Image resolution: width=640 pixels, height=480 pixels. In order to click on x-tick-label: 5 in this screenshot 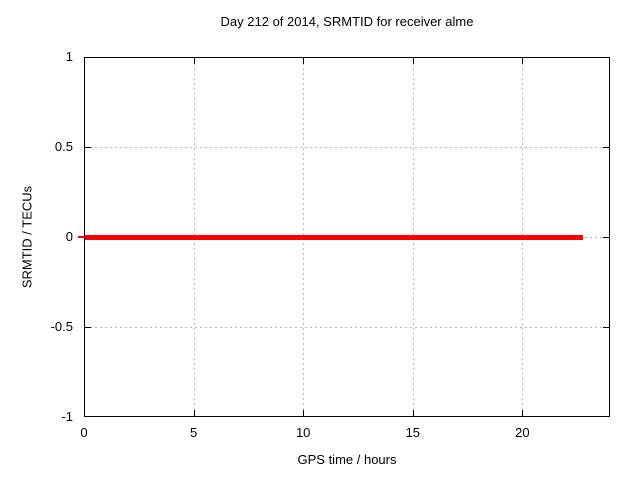, I will do `click(193, 432)`.